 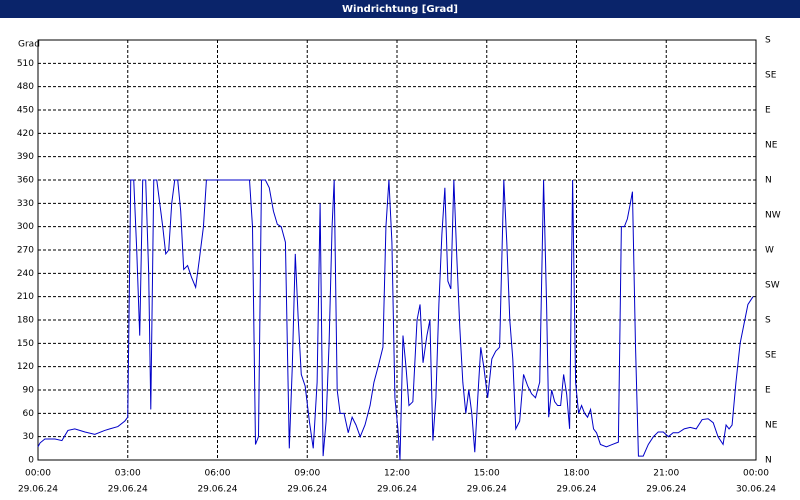 I want to click on x-tick-label: 12:00, so click(x=397, y=474).